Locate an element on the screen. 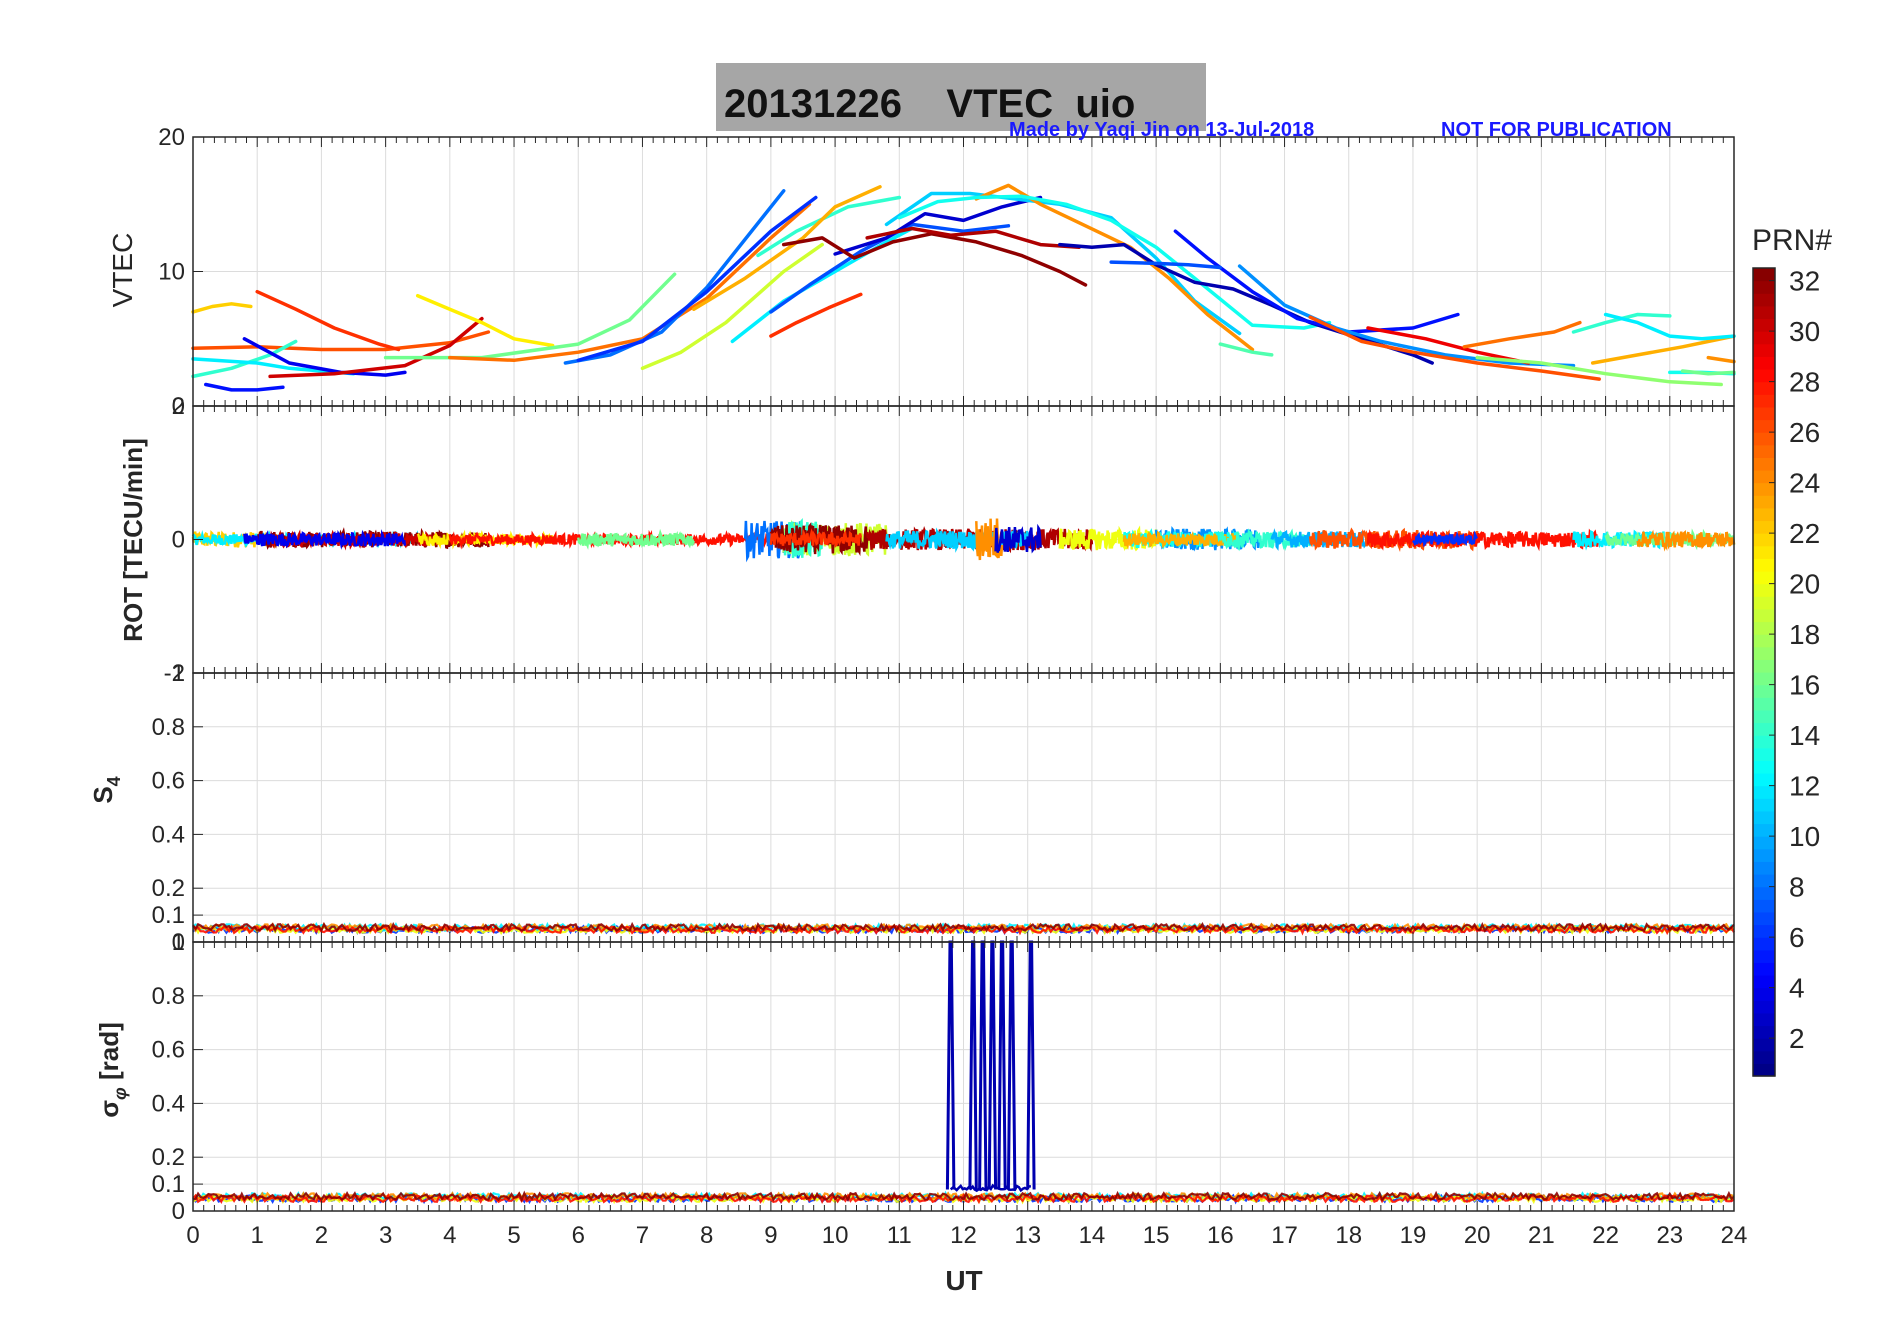 The image size is (1902, 1330). colorbar-tick-label: 10 is located at coordinates (1804, 836).